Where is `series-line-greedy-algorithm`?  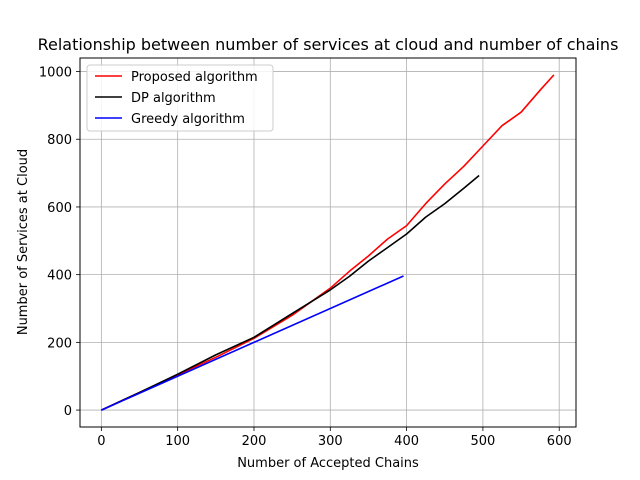
series-line-greedy-algorithm is located at coordinates (252, 343).